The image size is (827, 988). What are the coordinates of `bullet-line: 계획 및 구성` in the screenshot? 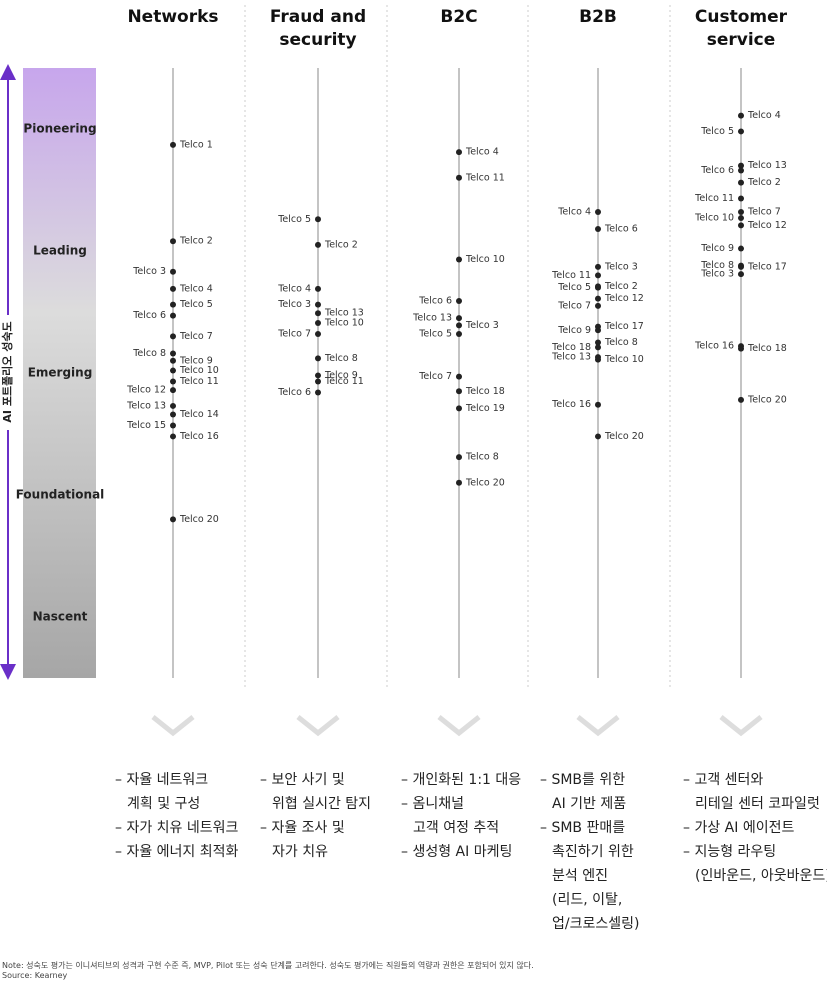 It's located at (164, 804).